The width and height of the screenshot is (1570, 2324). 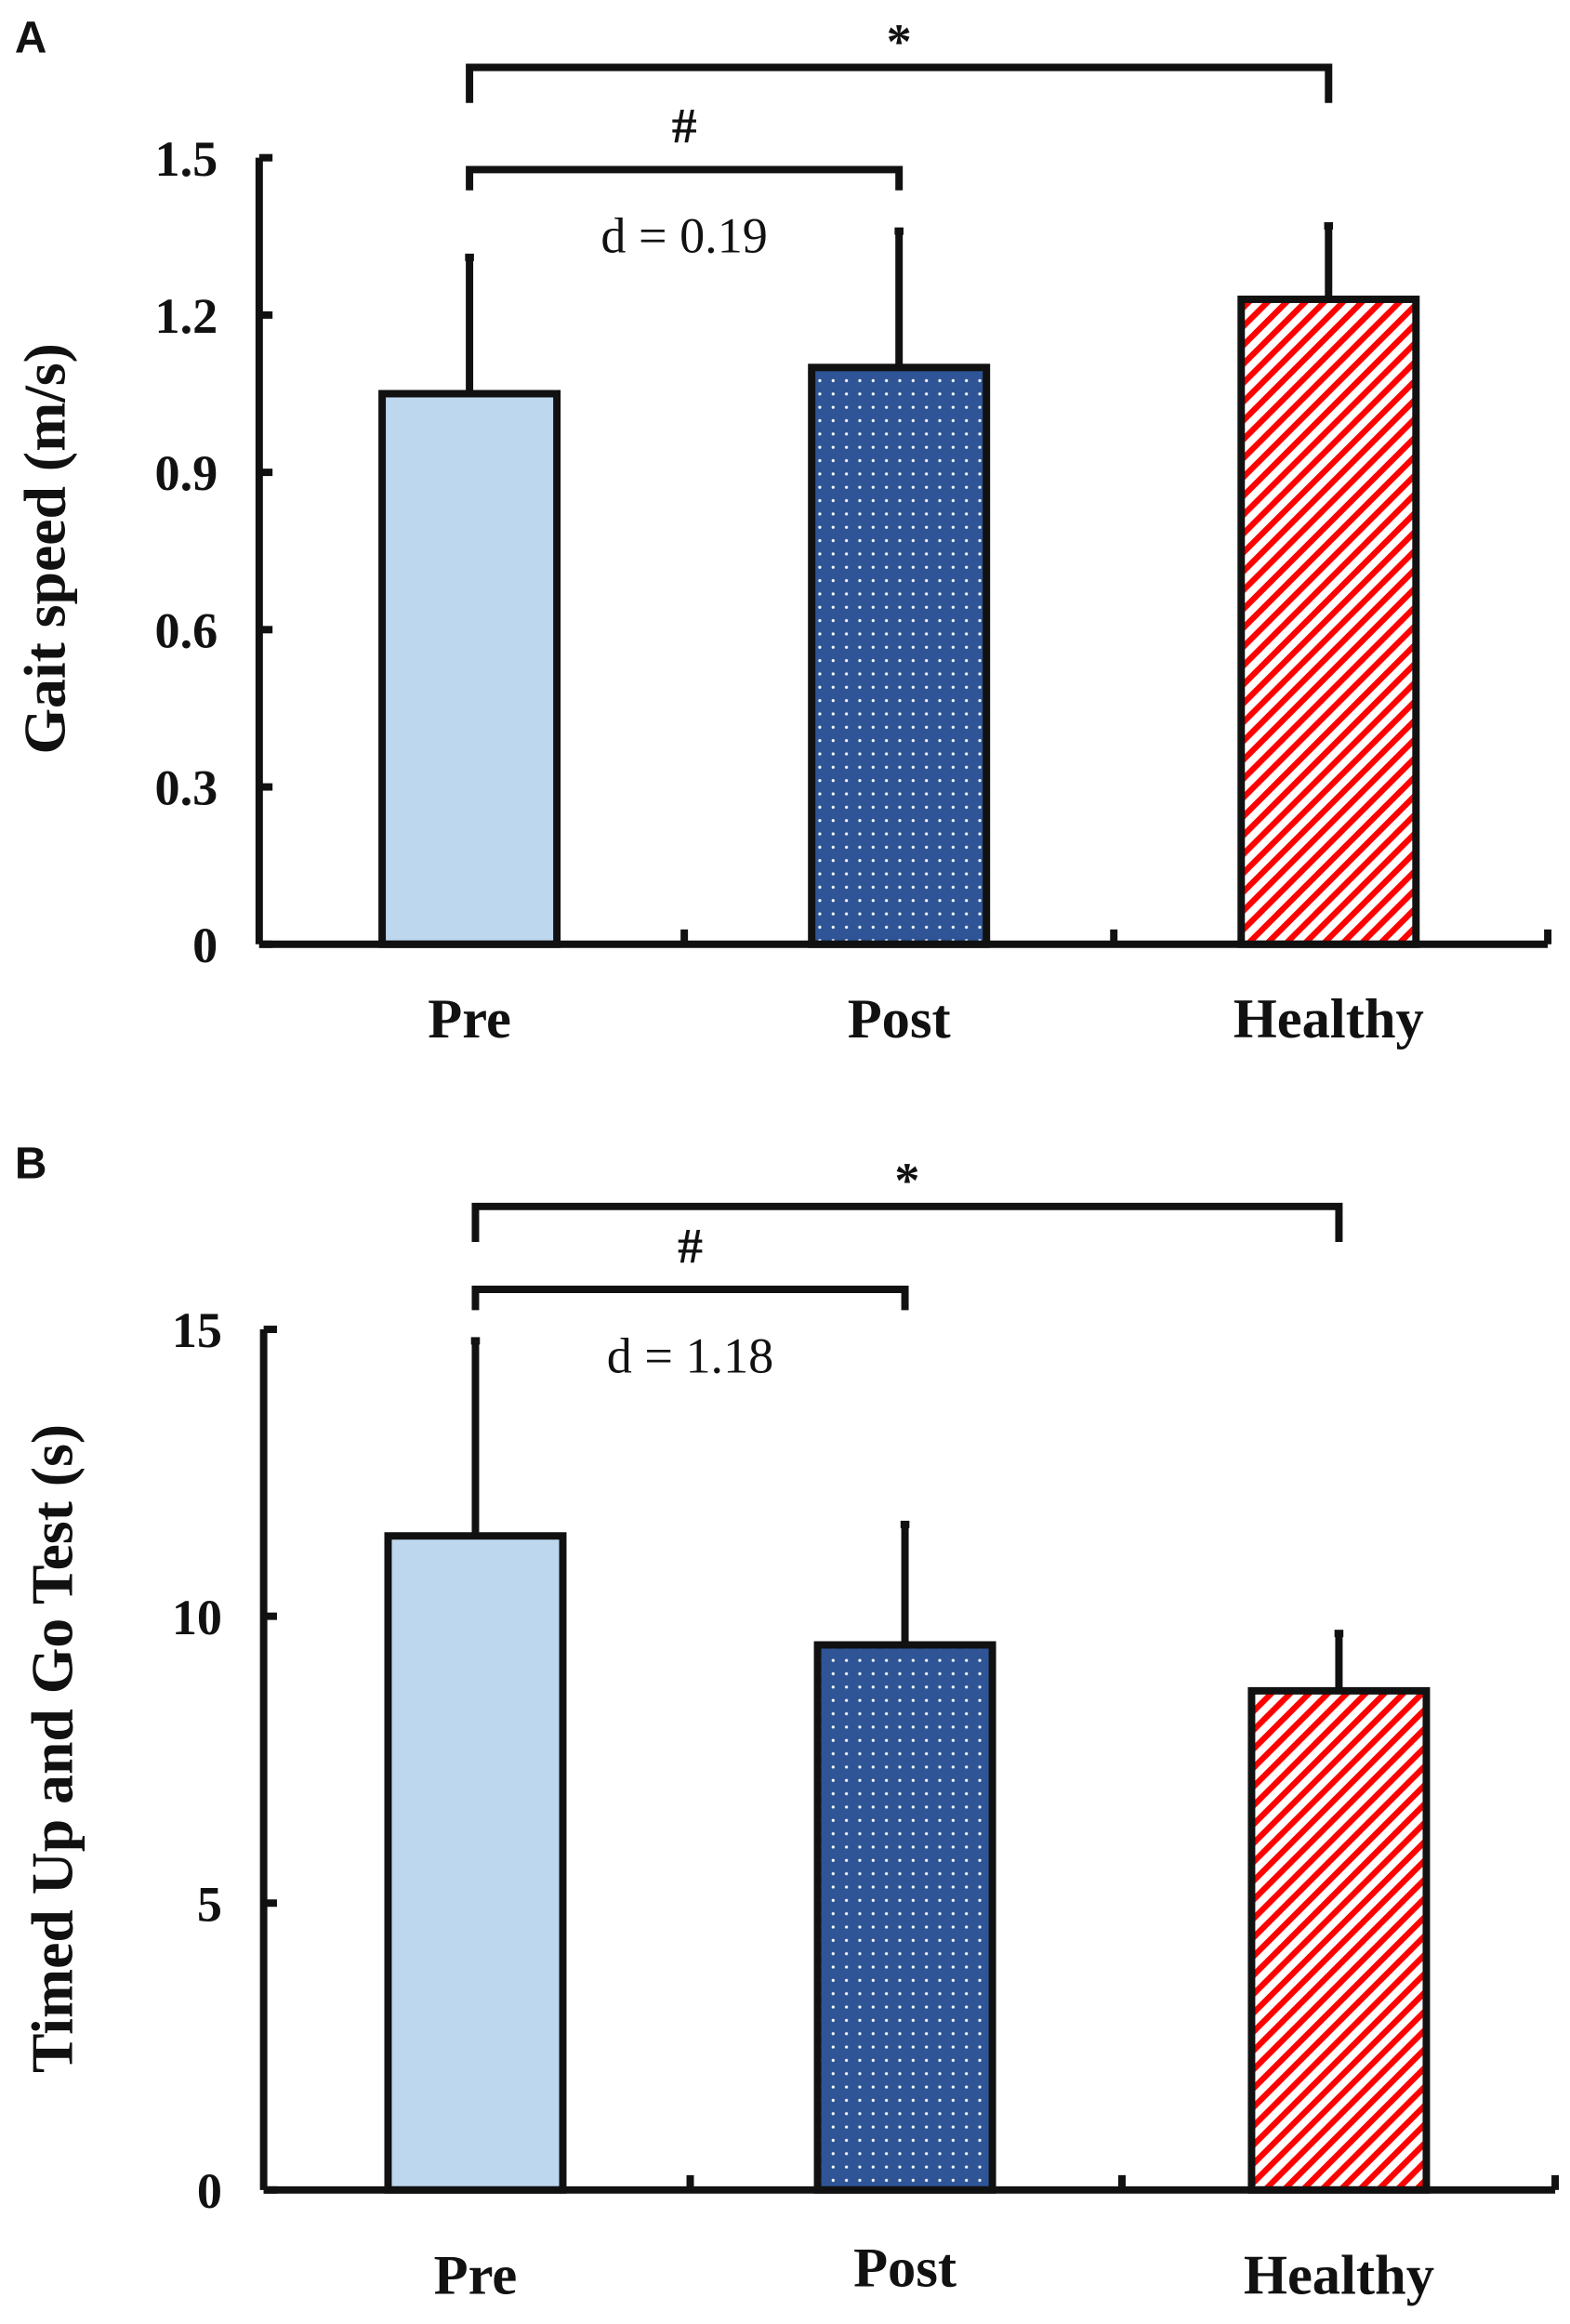 What do you see at coordinates (44, 548) in the screenshot?
I see `y-axis-label: Gait speed (m/s)` at bounding box center [44, 548].